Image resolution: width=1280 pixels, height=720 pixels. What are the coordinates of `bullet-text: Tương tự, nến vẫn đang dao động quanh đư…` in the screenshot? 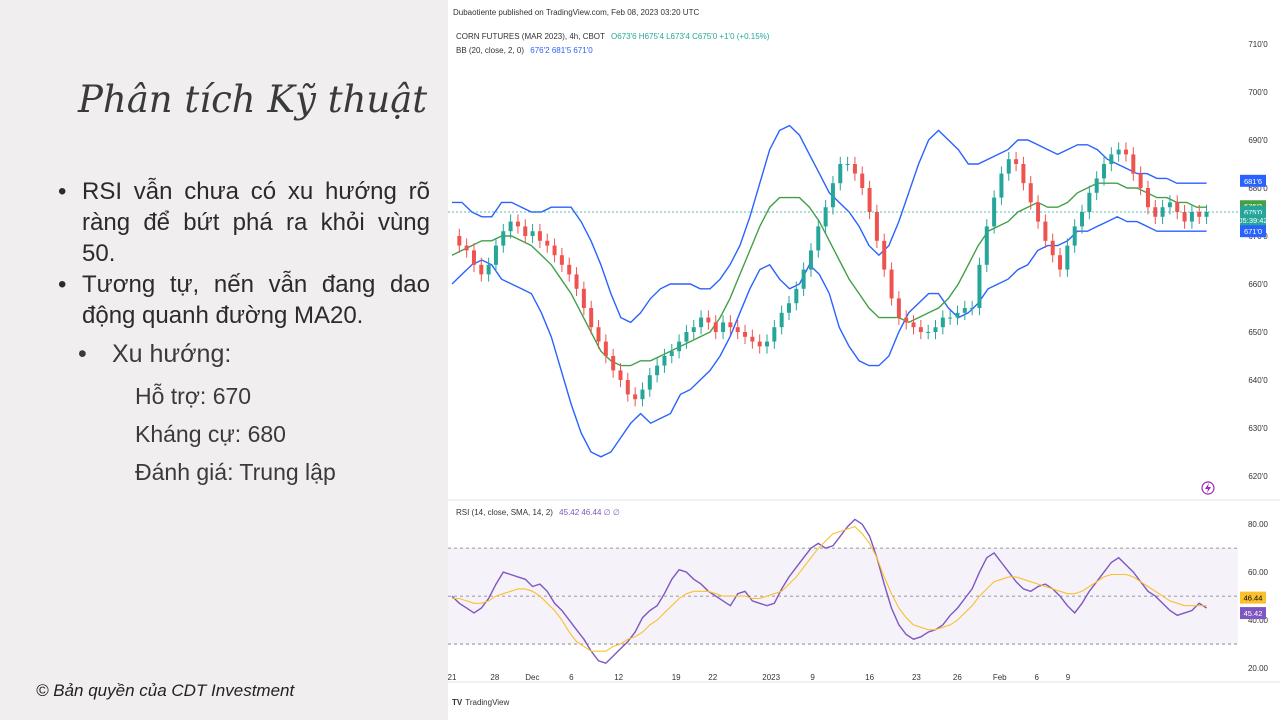 It's located at (256, 300).